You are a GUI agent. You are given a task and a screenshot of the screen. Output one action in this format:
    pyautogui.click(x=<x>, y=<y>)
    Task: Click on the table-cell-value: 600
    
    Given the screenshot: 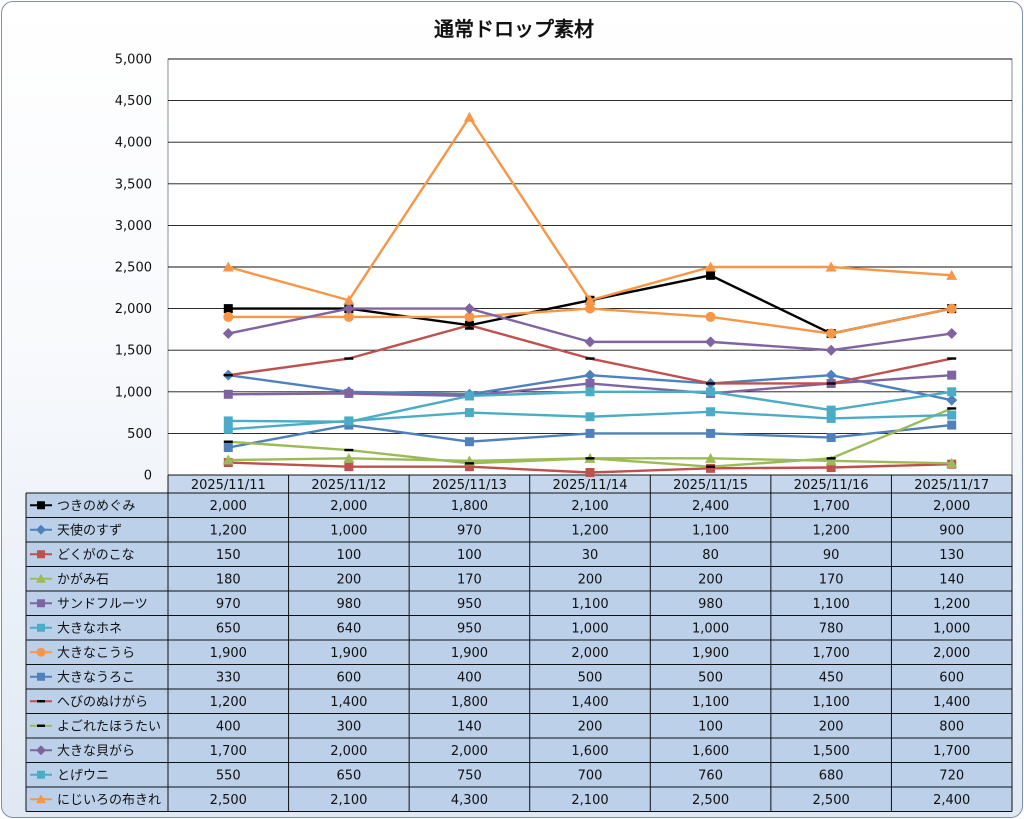 What is the action you would take?
    pyautogui.click(x=348, y=677)
    